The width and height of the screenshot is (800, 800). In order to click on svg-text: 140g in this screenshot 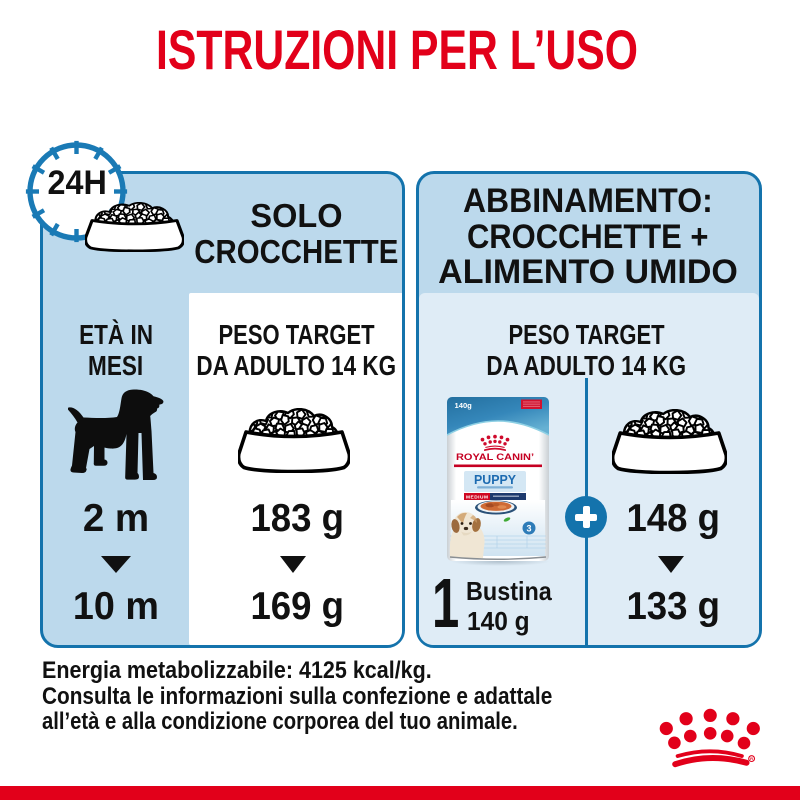, I will do `click(464, 405)`.